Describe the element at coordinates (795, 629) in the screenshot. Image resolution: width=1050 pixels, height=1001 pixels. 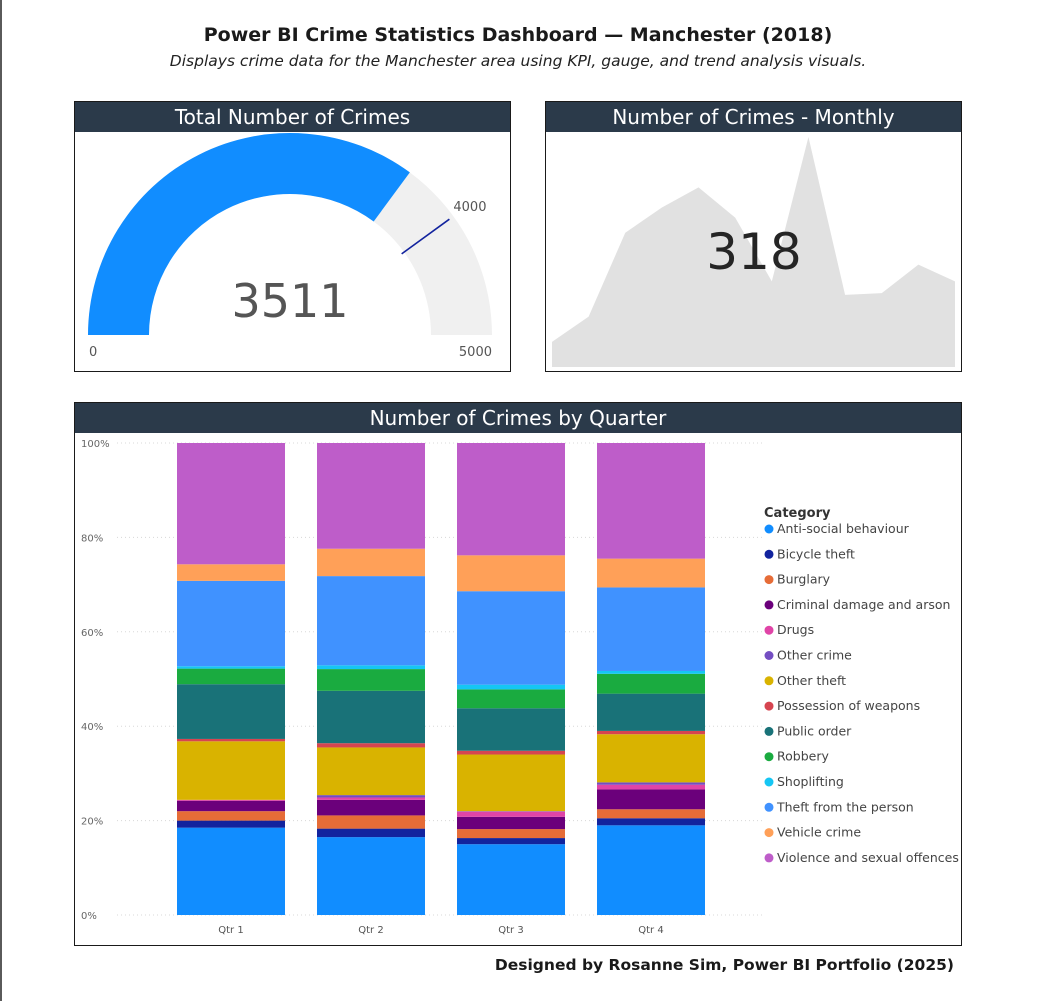
I see `legend-item: Drugs` at that location.